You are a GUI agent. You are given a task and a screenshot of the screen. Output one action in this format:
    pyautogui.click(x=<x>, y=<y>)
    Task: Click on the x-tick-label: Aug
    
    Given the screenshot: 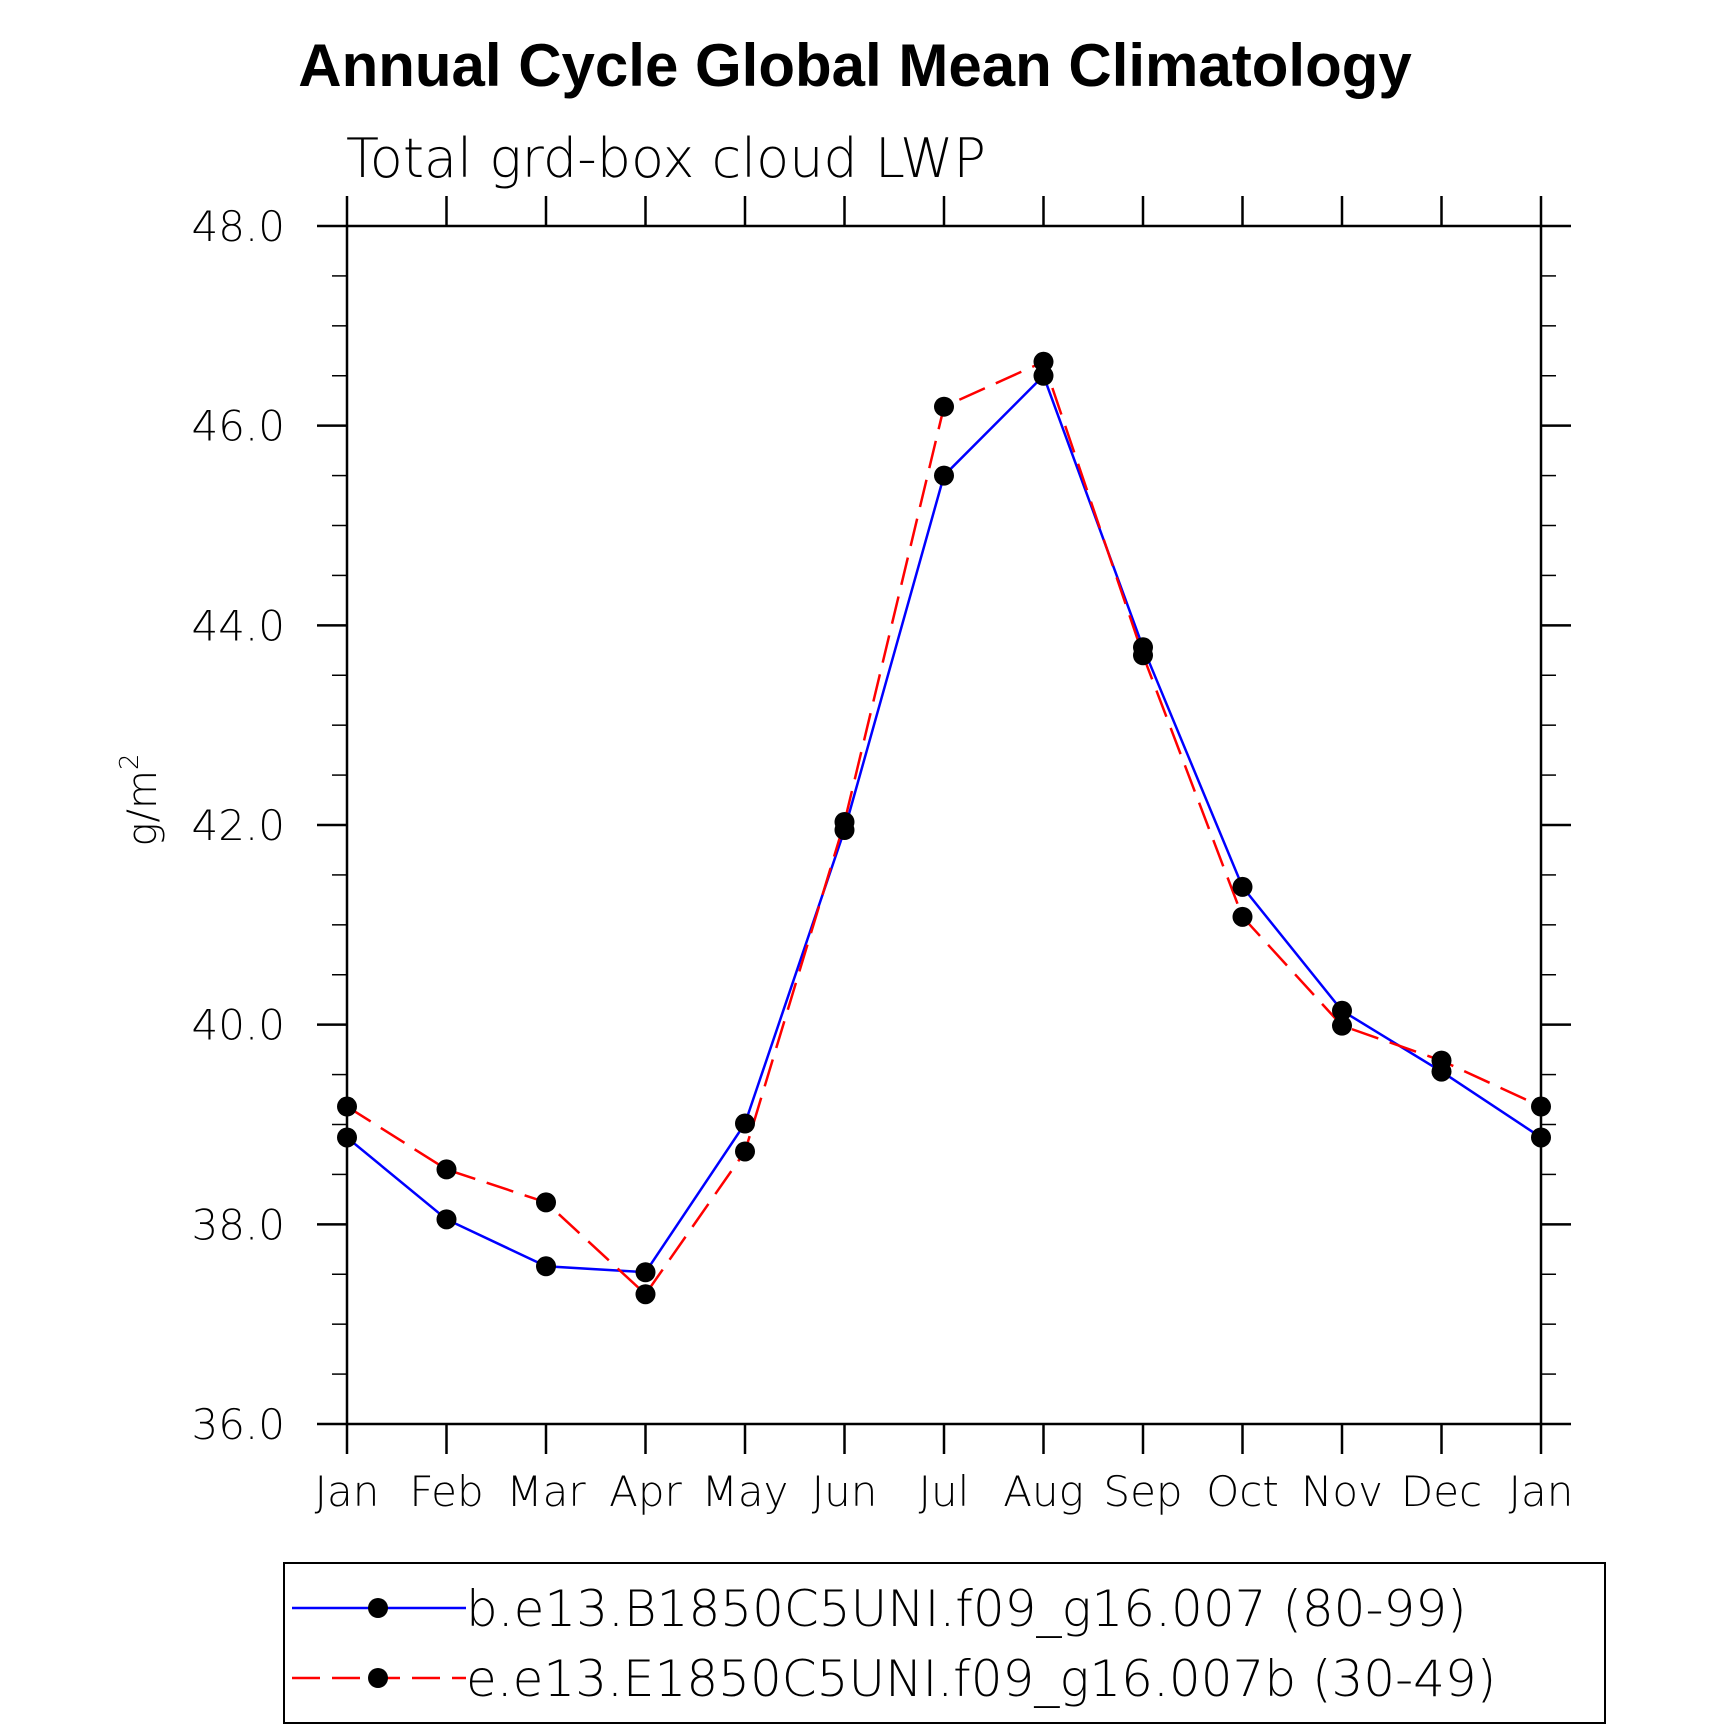 What is the action you would take?
    pyautogui.click(x=1043, y=1491)
    